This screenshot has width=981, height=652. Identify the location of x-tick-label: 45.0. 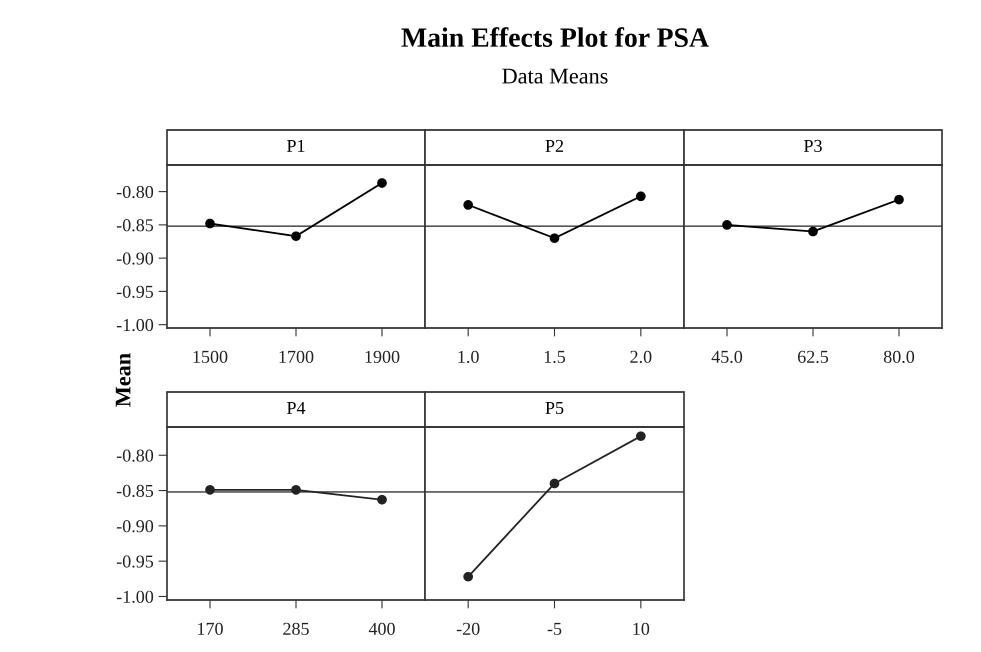
(727, 357).